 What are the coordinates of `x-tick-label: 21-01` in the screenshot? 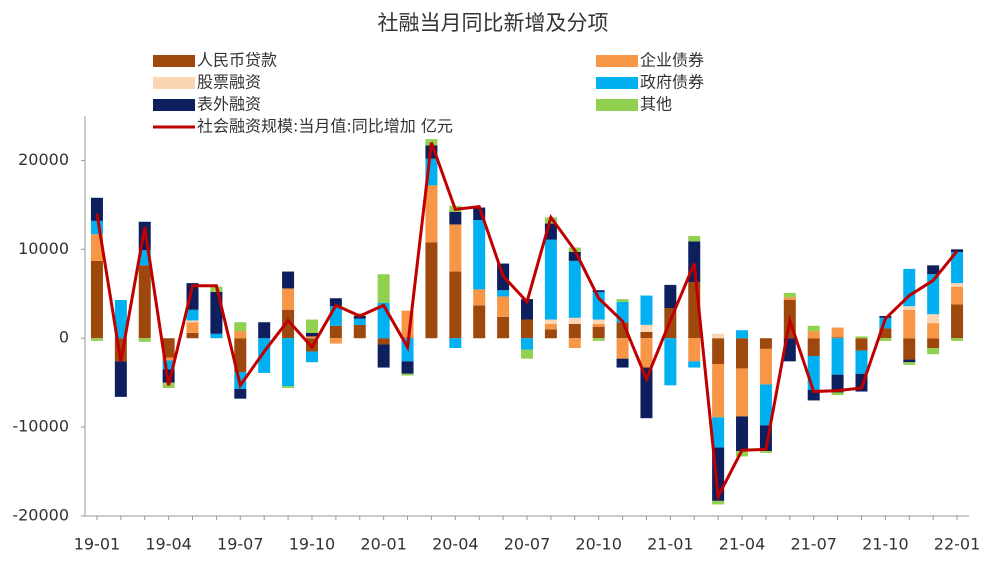 It's located at (670, 544).